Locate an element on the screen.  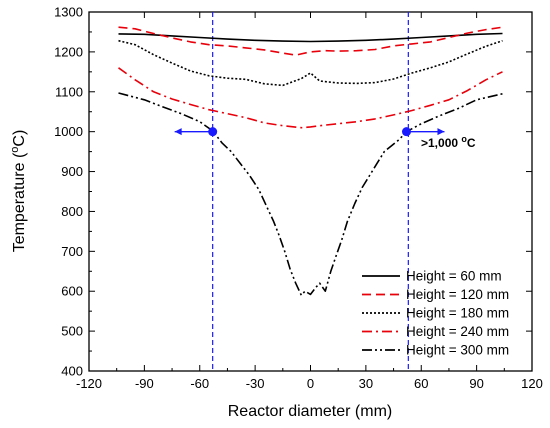
y-tick-label: 900 is located at coordinates (72, 171).